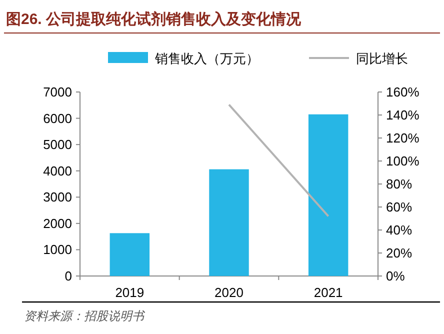 The width and height of the screenshot is (444, 334). Describe the element at coordinates (403, 92) in the screenshot. I see `y2-tick-label: 160%` at that location.